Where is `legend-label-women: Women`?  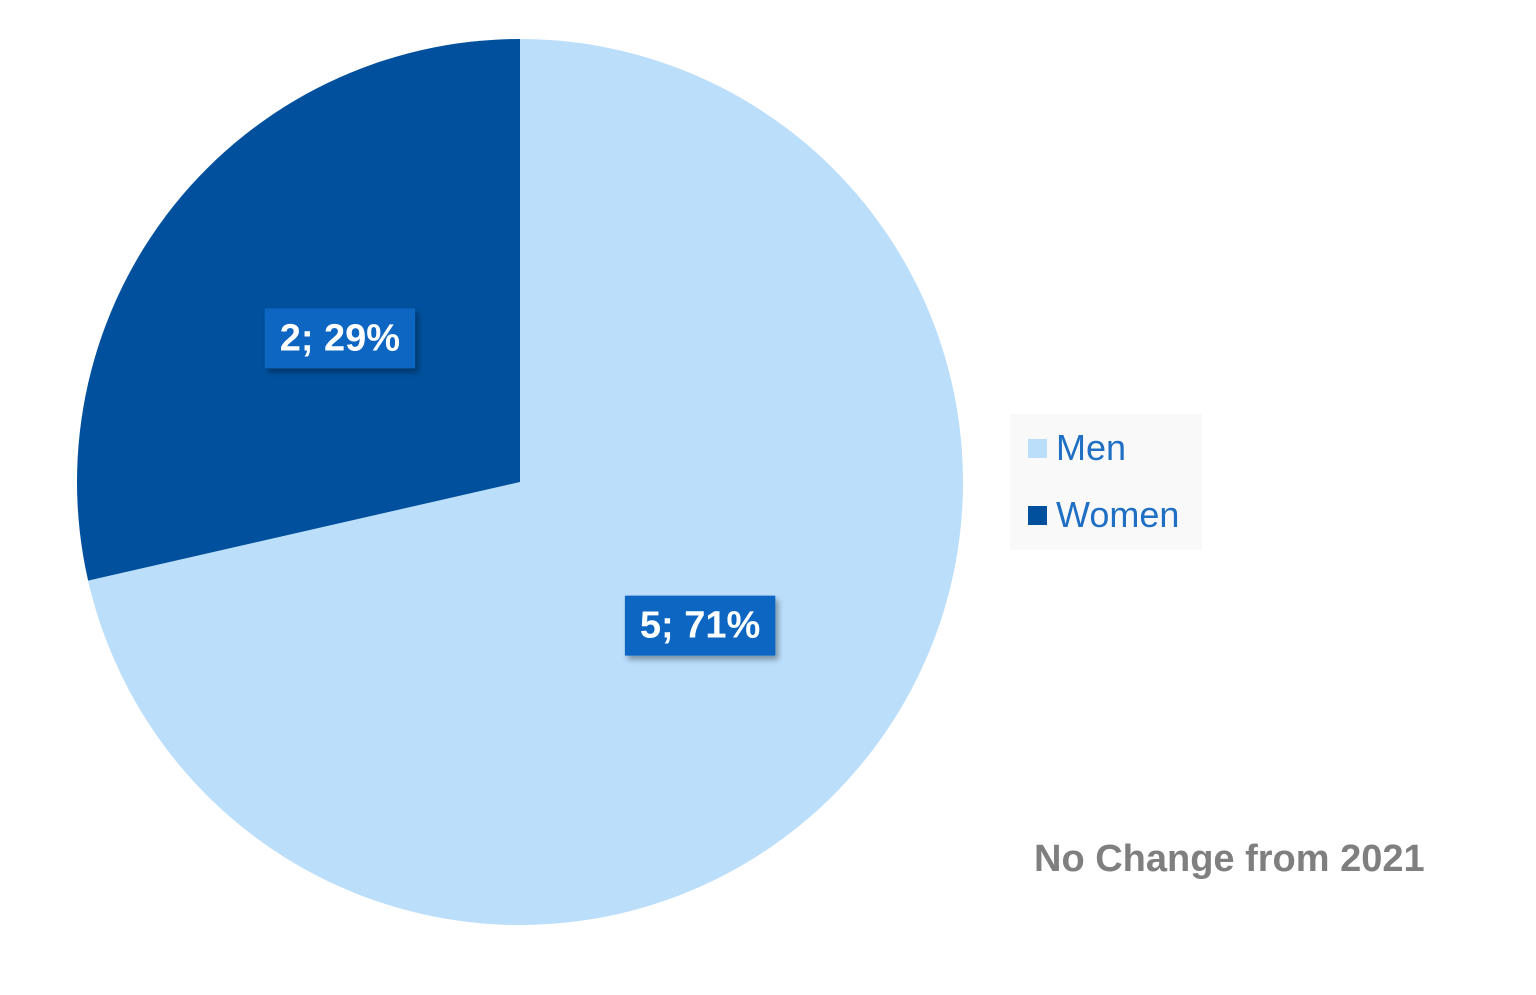 legend-label-women: Women is located at coordinates (1118, 514).